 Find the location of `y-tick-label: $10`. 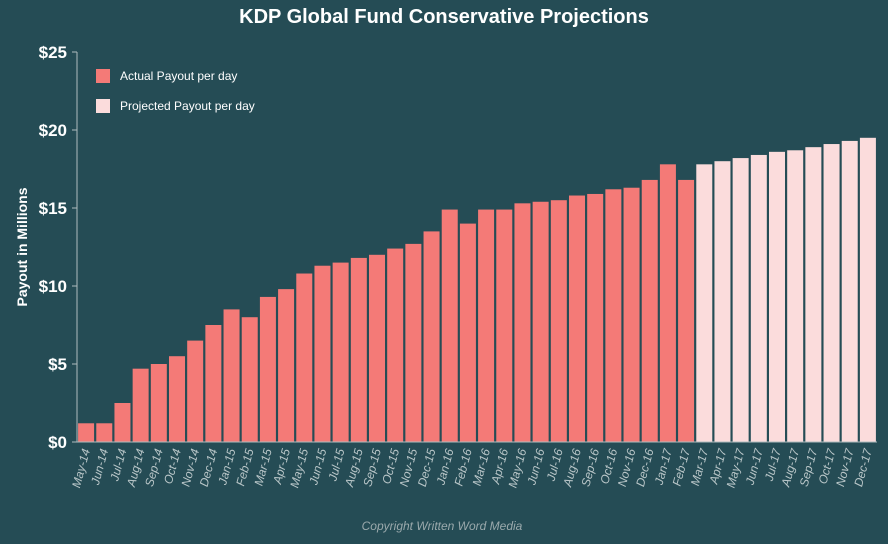

y-tick-label: $10 is located at coordinates (53, 286).